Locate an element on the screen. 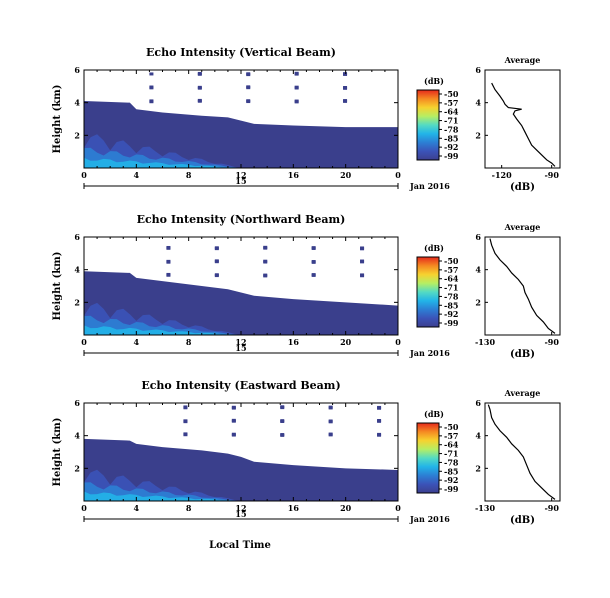 The image size is (610, 598). colorbar-tick-label: -92 is located at coordinates (451, 480).